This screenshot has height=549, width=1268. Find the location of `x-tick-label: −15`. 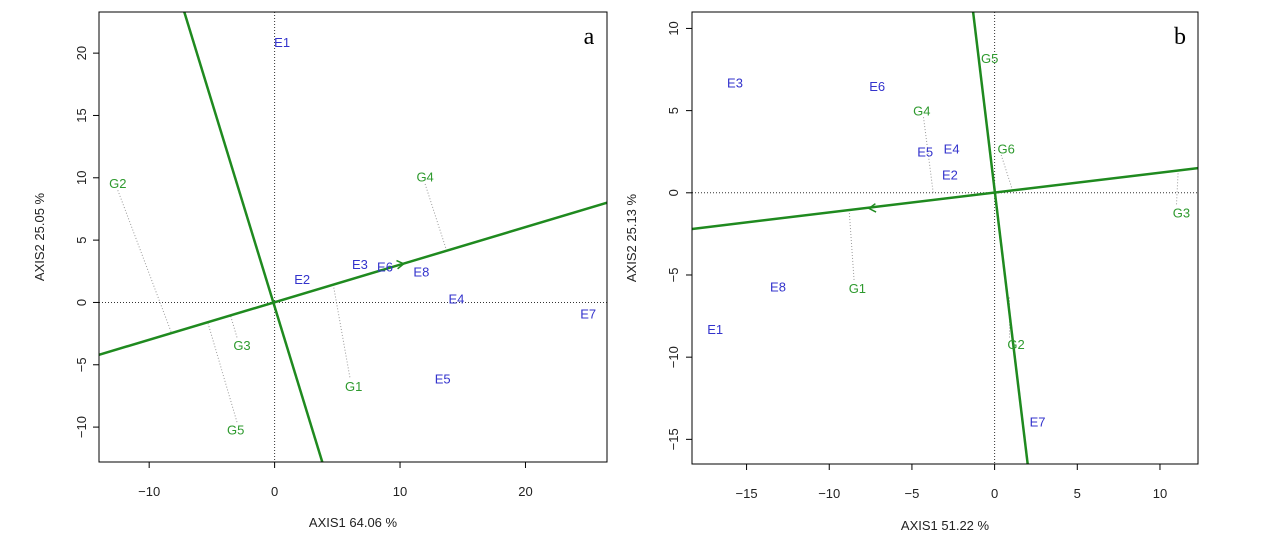

x-tick-label: −15 is located at coordinates (747, 493).